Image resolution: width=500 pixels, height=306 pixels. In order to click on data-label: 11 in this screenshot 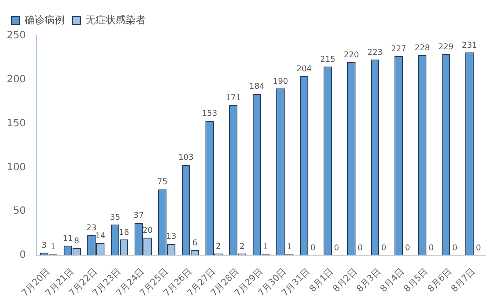, I will do `click(68, 238)`.